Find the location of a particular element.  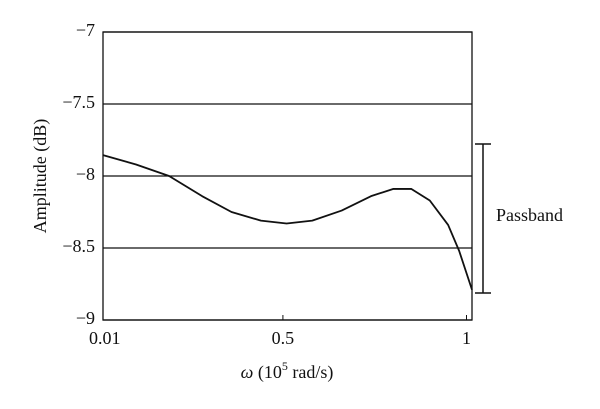

x-label-base: (10 is located at coordinates (270, 372).